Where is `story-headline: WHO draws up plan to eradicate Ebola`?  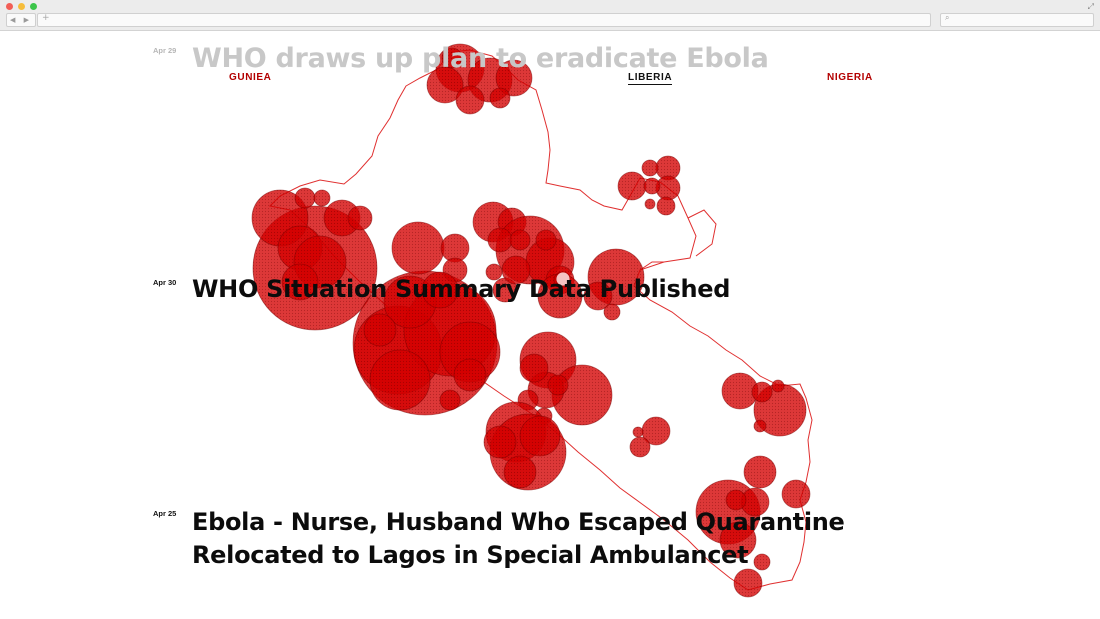
story-headline: WHO draws up plan to eradicate Ebola is located at coordinates (480, 58).